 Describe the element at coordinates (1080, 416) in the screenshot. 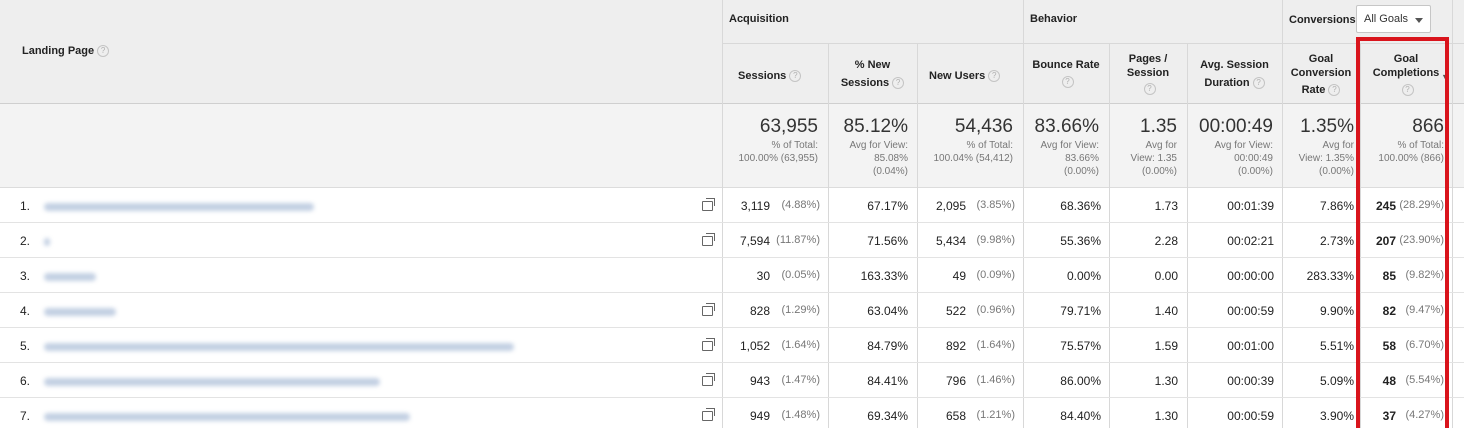

I see `cell-bounce-rate: 84.40%` at that location.